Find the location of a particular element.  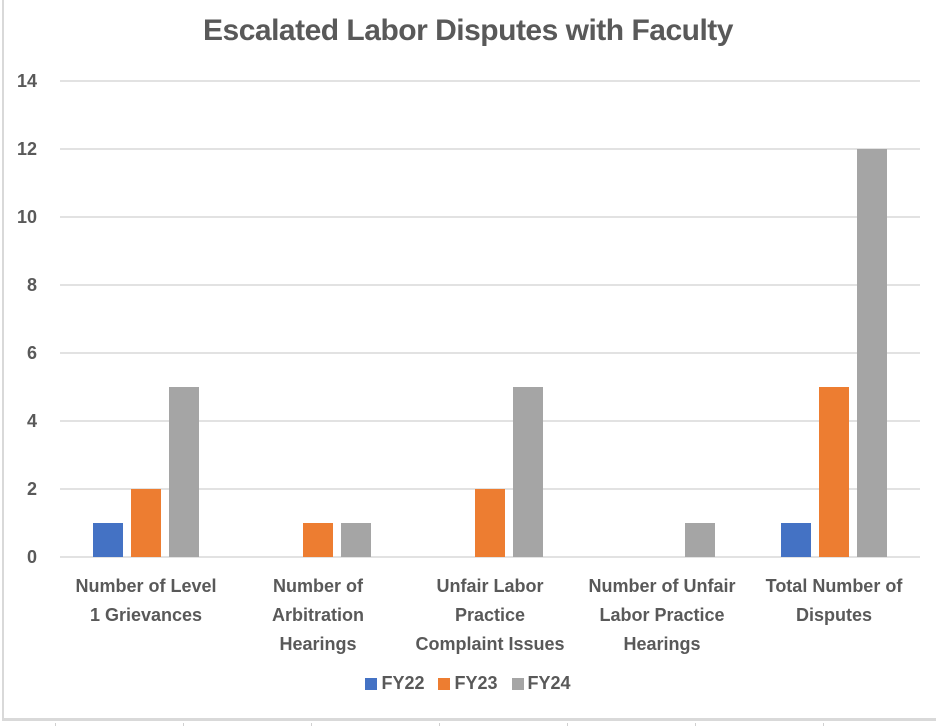

y-tick-label: 12 is located at coordinates (27, 149).